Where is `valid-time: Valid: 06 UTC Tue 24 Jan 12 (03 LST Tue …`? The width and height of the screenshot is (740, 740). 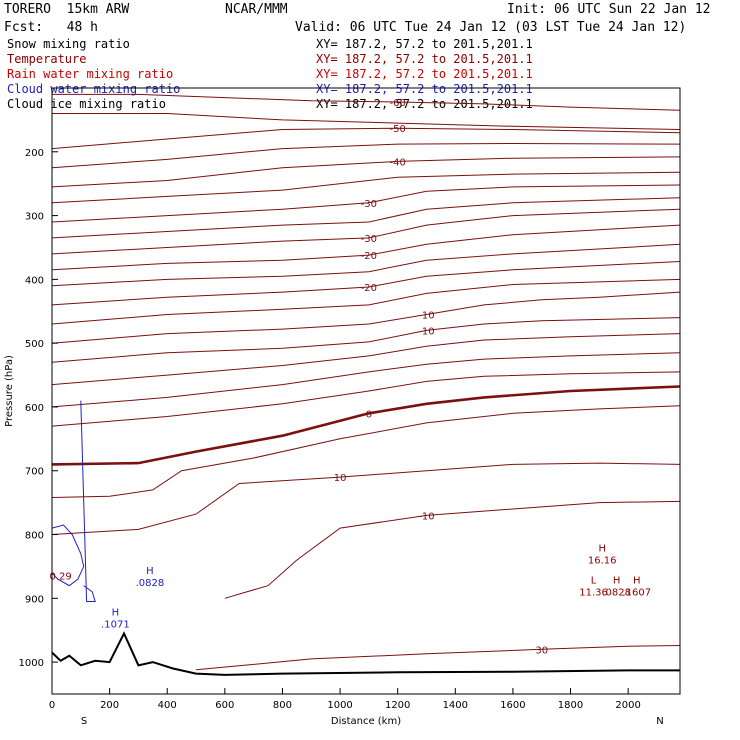 valid-time: Valid: 06 UTC Tue 24 Jan 12 (03 LST Tue … is located at coordinates (491, 27).